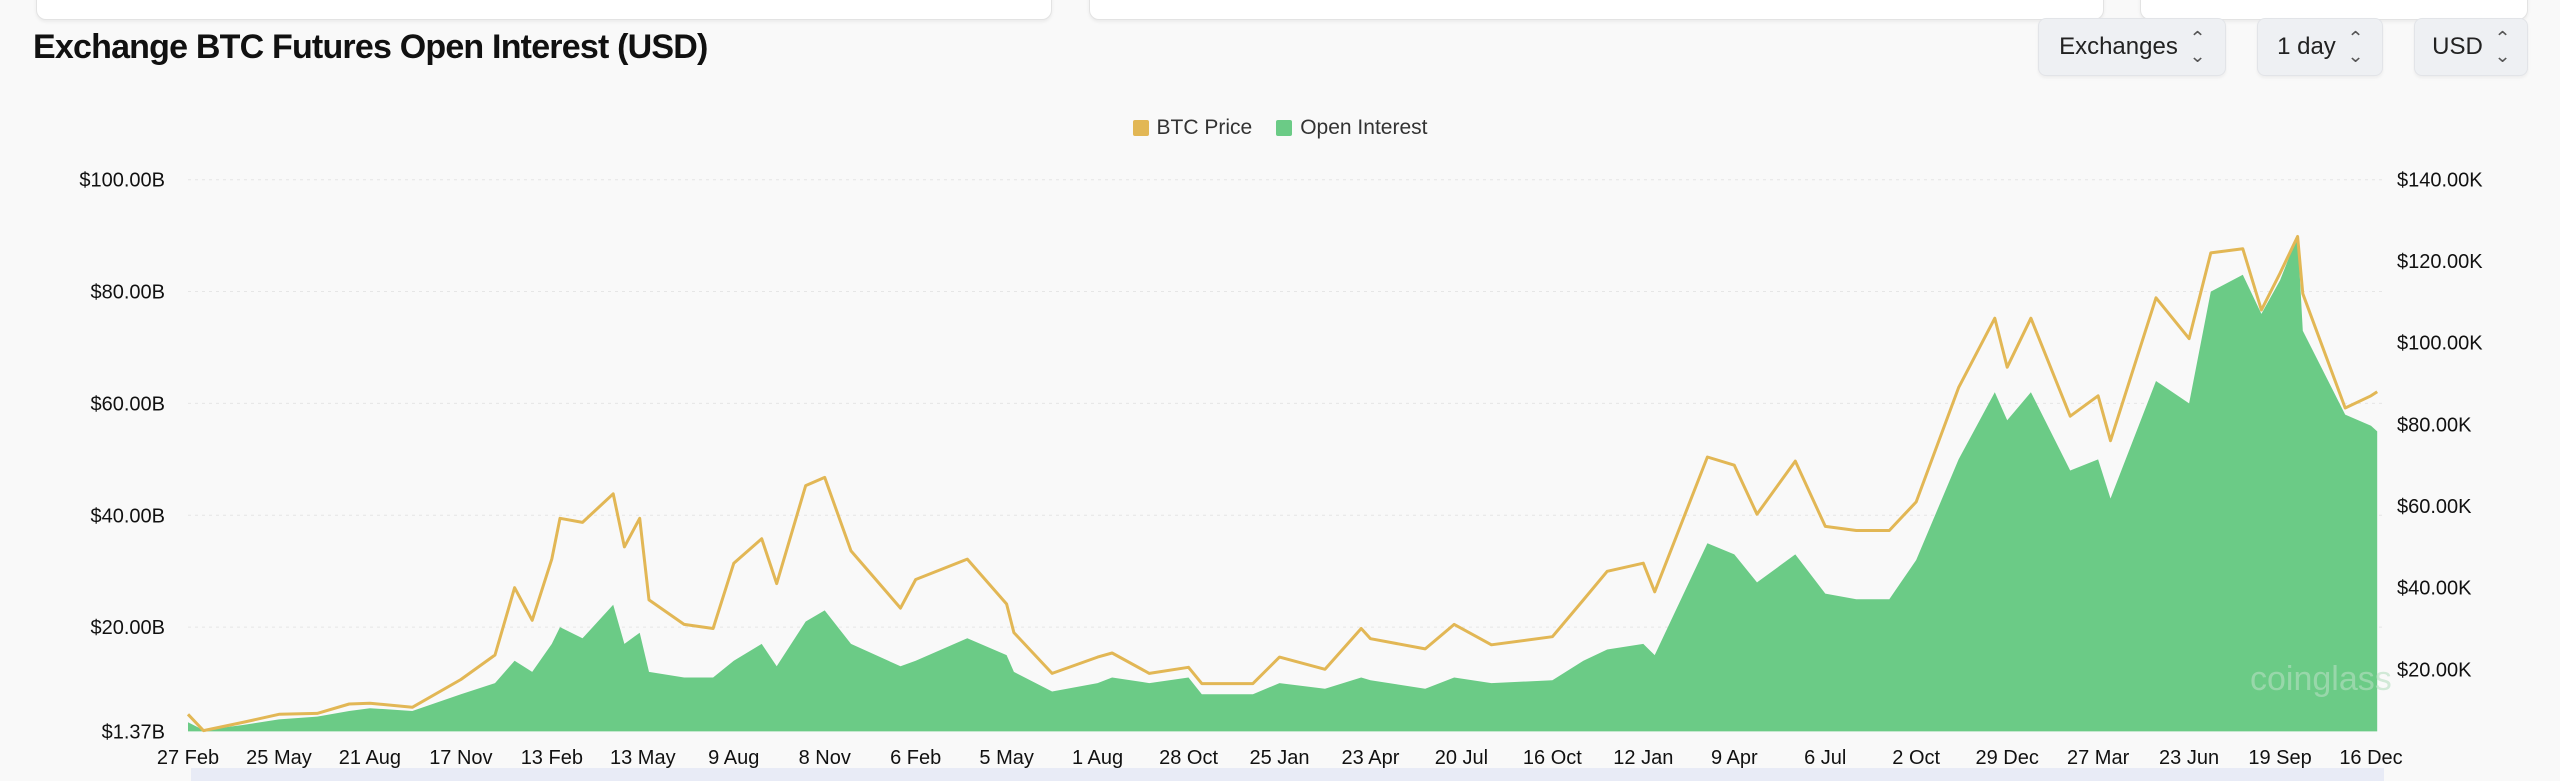 This screenshot has width=2560, height=781. What do you see at coordinates (1284, 128) in the screenshot?
I see `legend-swatch-oi` at bounding box center [1284, 128].